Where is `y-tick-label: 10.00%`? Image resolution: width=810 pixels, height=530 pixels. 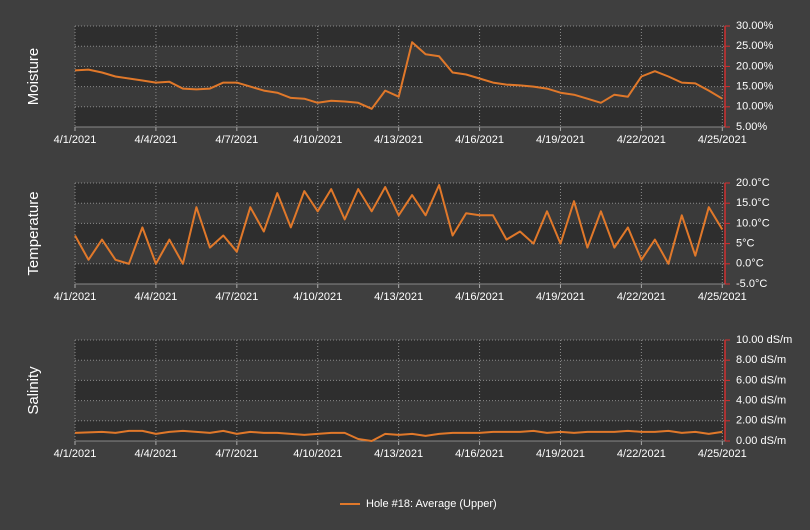 y-tick-label: 10.00% is located at coordinates (755, 107).